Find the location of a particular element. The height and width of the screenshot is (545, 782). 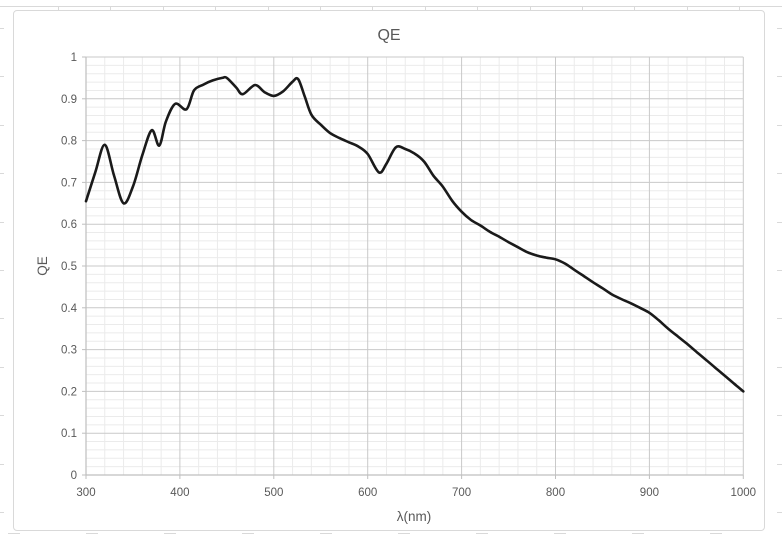

y-tick-label: 0.6 is located at coordinates (69, 225).